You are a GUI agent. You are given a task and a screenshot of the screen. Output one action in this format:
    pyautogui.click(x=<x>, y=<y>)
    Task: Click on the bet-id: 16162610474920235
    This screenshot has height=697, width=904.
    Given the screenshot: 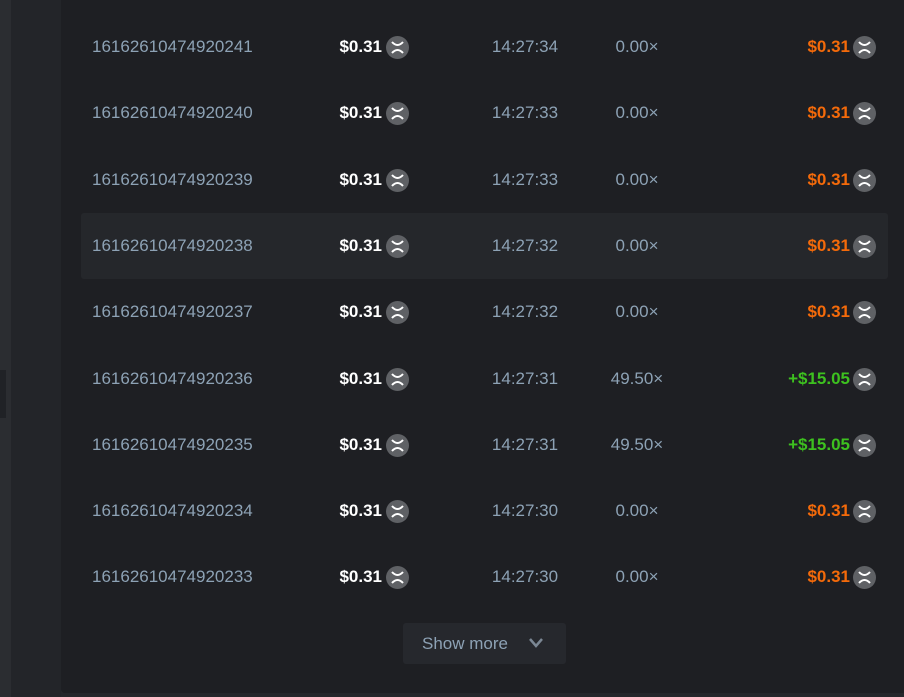 What is the action you would take?
    pyautogui.click(x=172, y=444)
    